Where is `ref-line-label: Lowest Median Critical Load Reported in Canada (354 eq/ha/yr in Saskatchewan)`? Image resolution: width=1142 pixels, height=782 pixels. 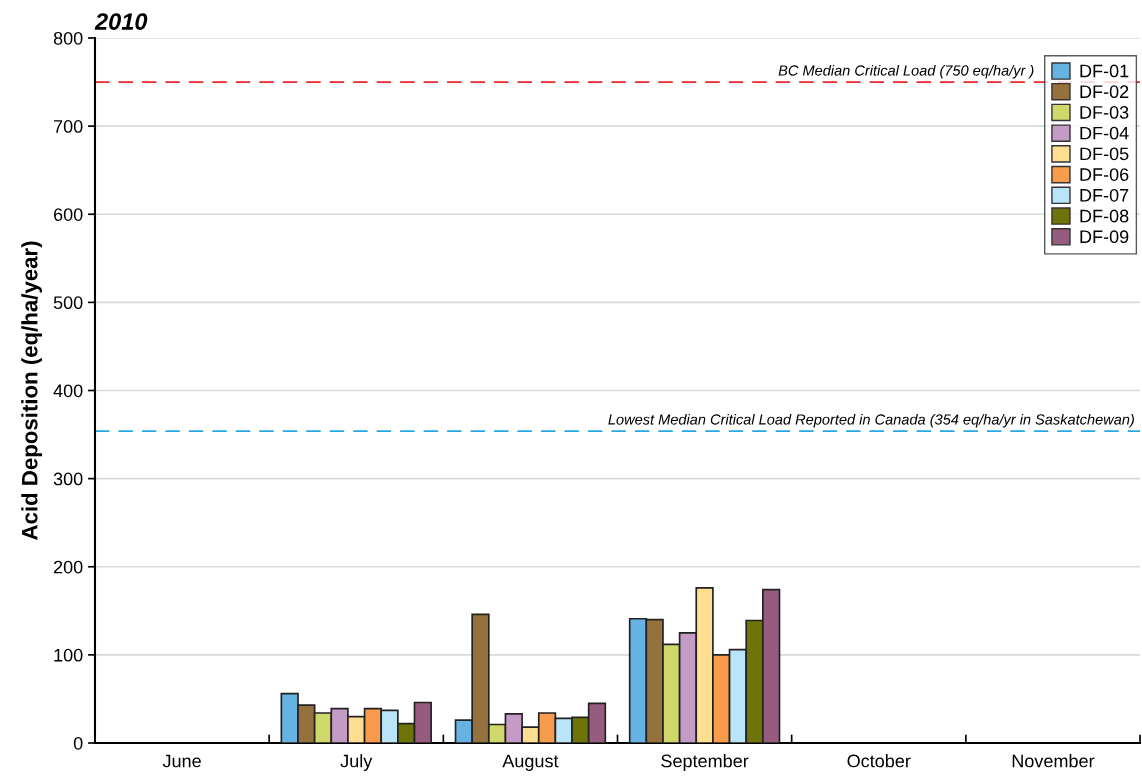 ref-line-label: Lowest Median Critical Load Reported in Canada (354 eq/ha/yr in Saskatchewan) is located at coordinates (871, 420).